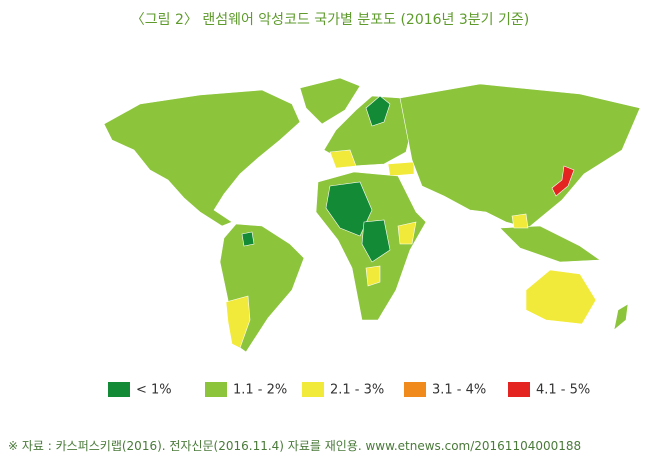 This screenshot has height=474, width=661. What do you see at coordinates (459, 390) in the screenshot?
I see `legend-label: 3.1 - 4%` at bounding box center [459, 390].